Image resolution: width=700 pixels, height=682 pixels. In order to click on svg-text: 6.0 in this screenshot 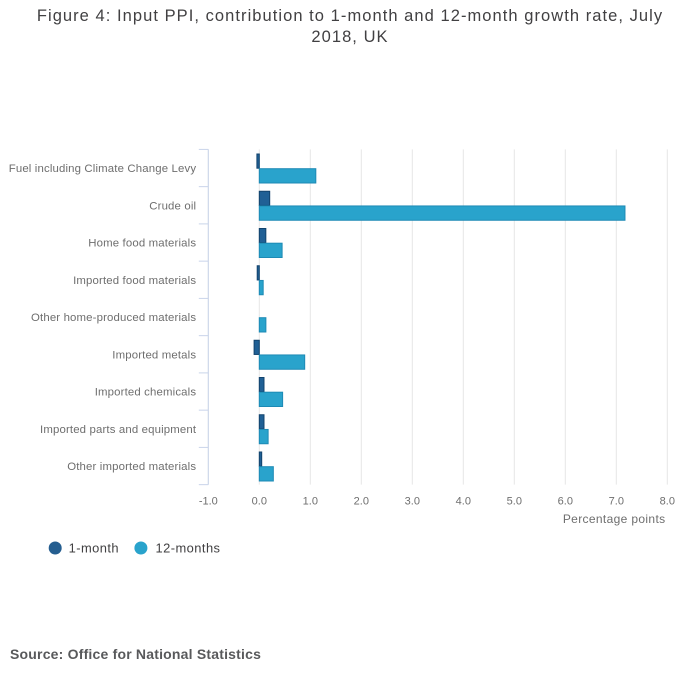, I will do `click(565, 502)`.